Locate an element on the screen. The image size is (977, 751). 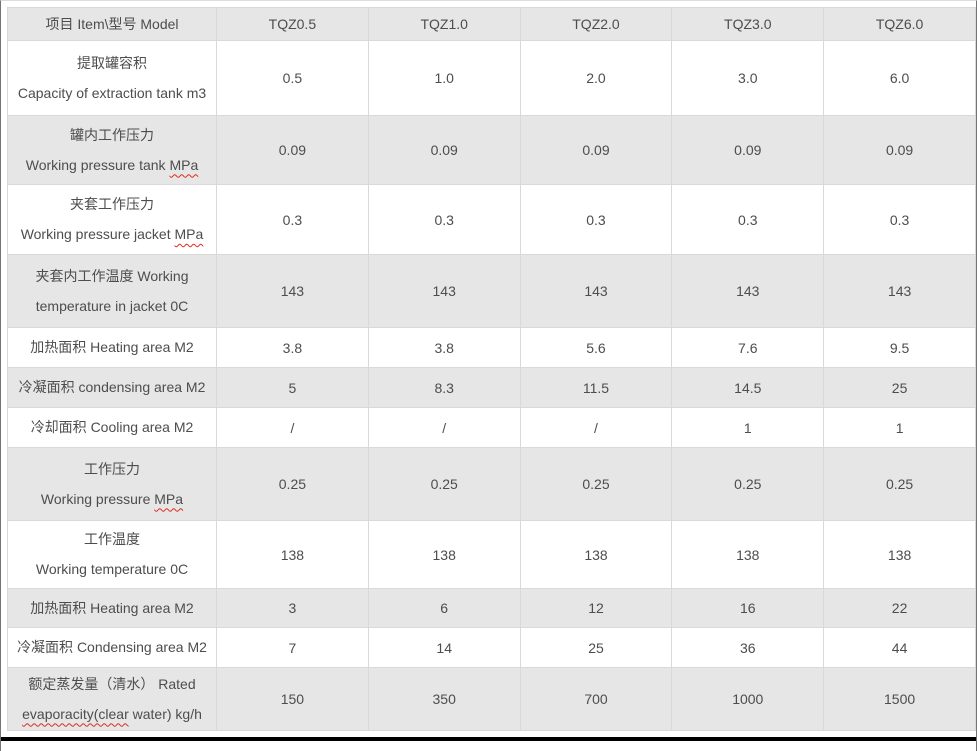
table-row: 加热面积 Heating area M2 3.8 3.8 5.6 7.6 9.5 is located at coordinates (491, 347).